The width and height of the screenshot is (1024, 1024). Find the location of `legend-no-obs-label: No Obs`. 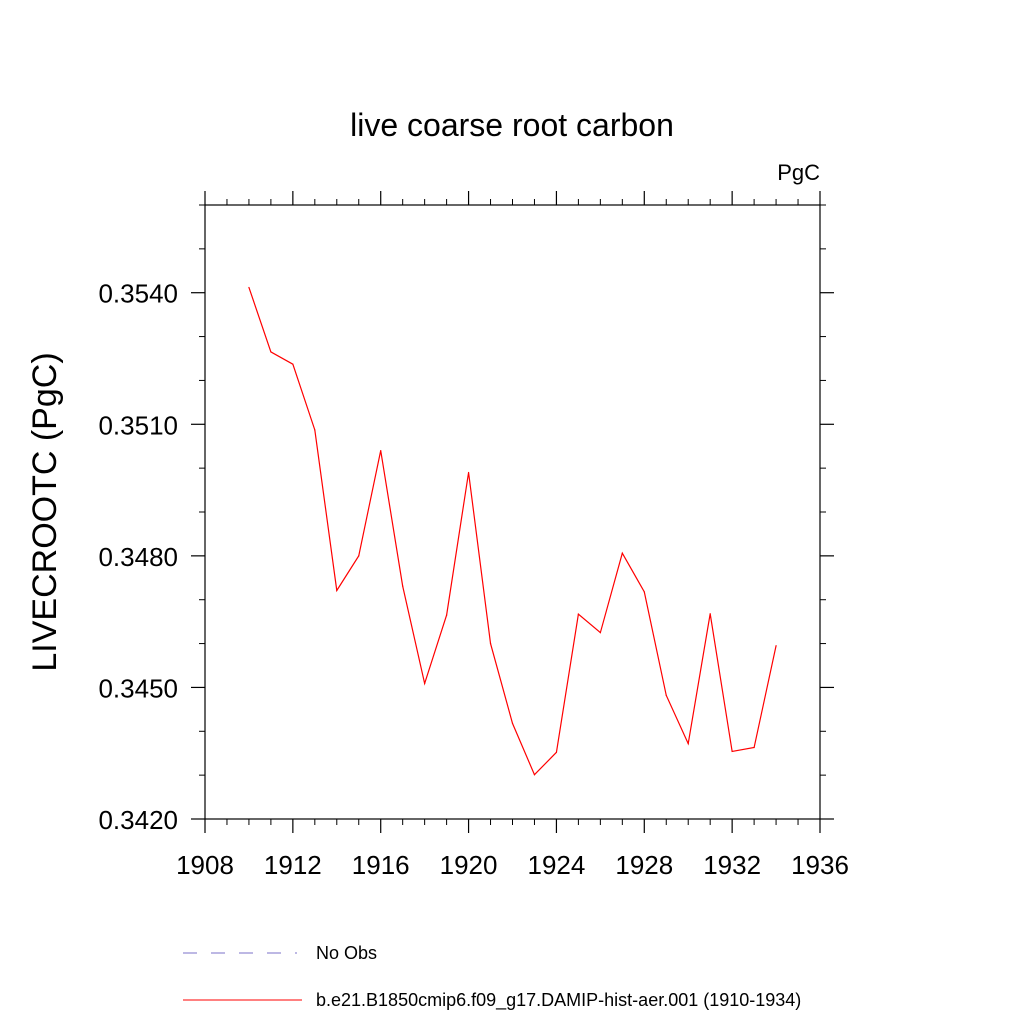

legend-no-obs-label: No Obs is located at coordinates (346, 953).